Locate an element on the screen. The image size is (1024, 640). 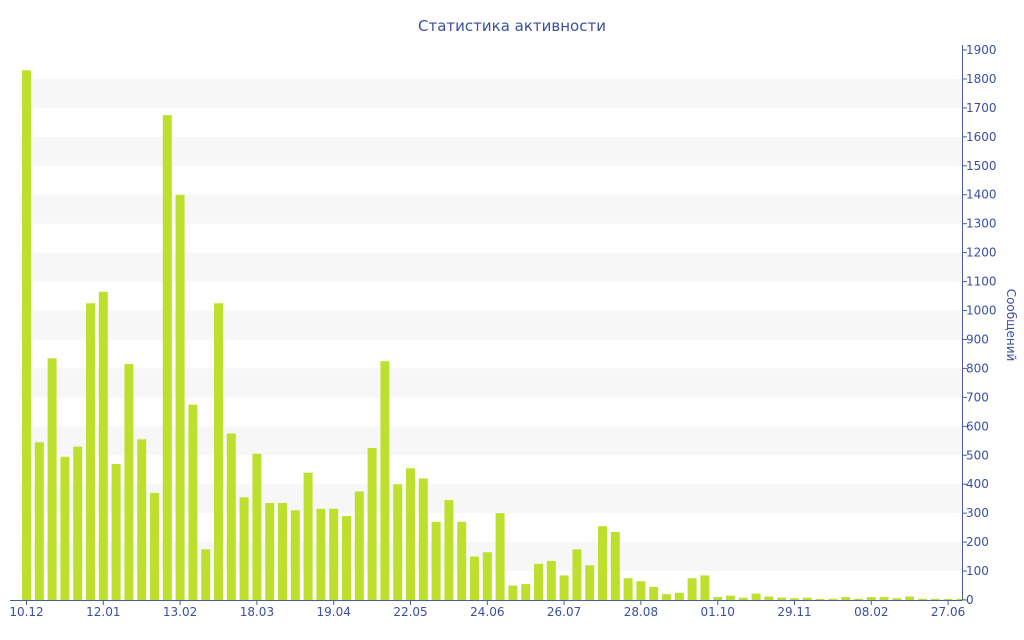
x-tick-label: 10.12 is located at coordinates (26, 612).